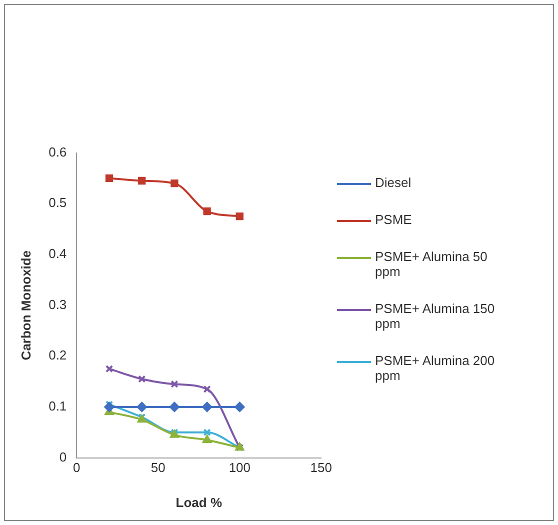  I want to click on legend-label: PSME+ Alumina 200 ppm, so click(435, 368).